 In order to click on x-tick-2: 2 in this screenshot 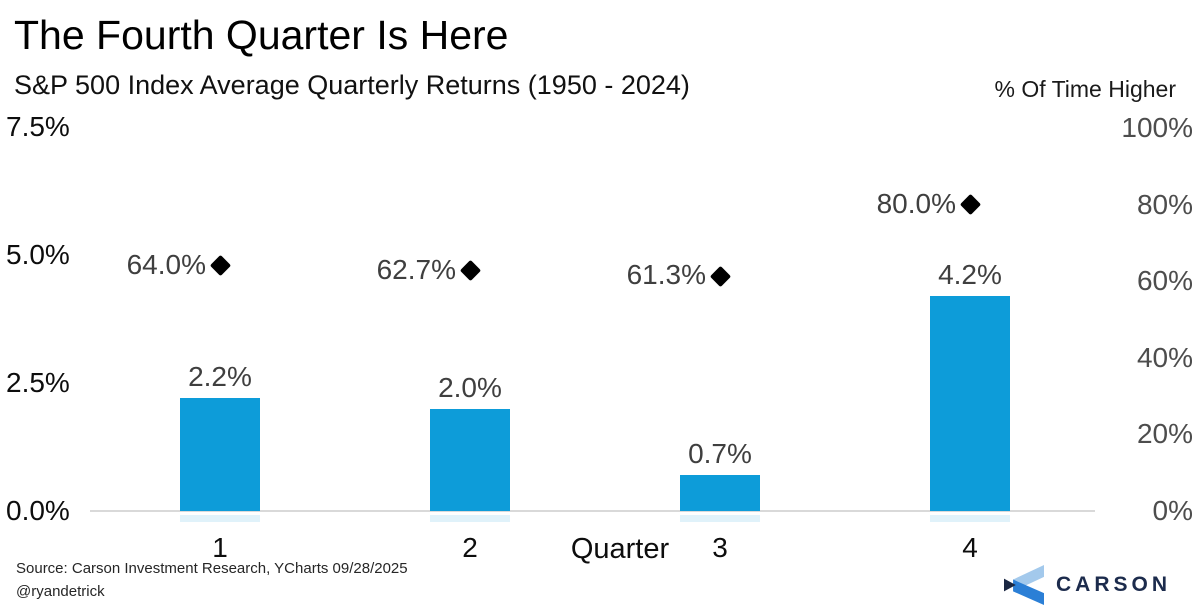, I will do `click(470, 547)`.